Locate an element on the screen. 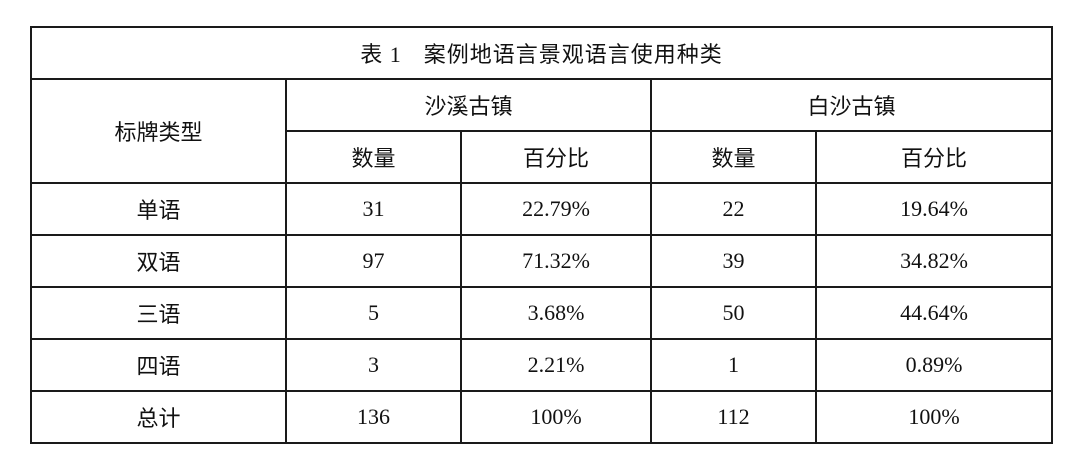  row-header: 标牌类型 is located at coordinates (158, 131).